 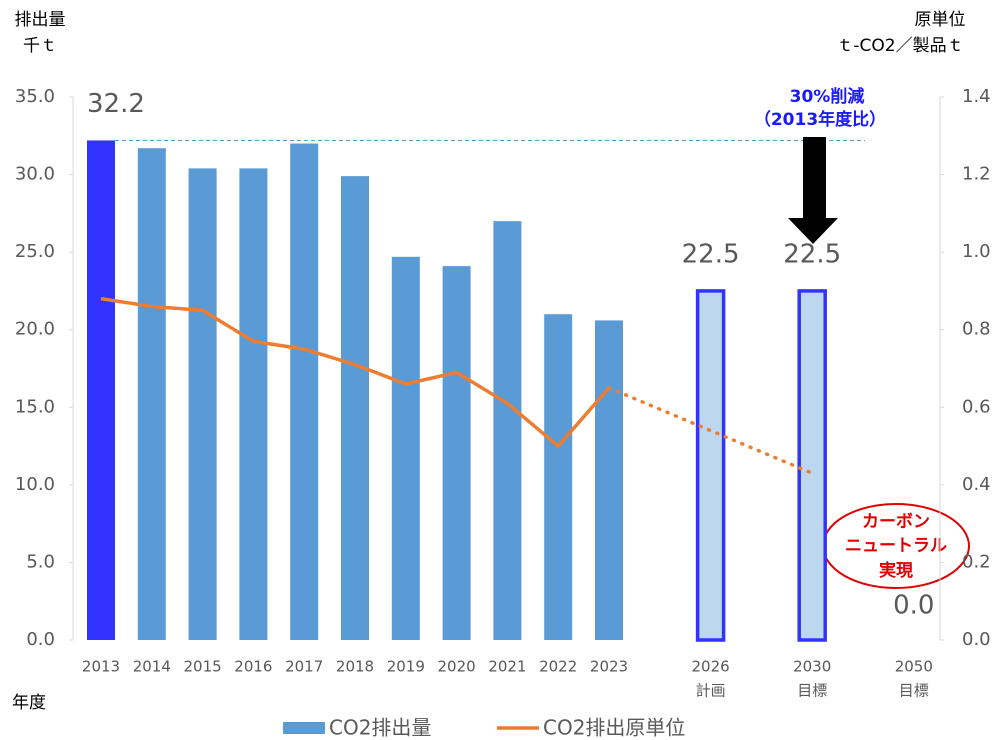 I want to click on x-tick-label: 2017, so click(x=304, y=667).